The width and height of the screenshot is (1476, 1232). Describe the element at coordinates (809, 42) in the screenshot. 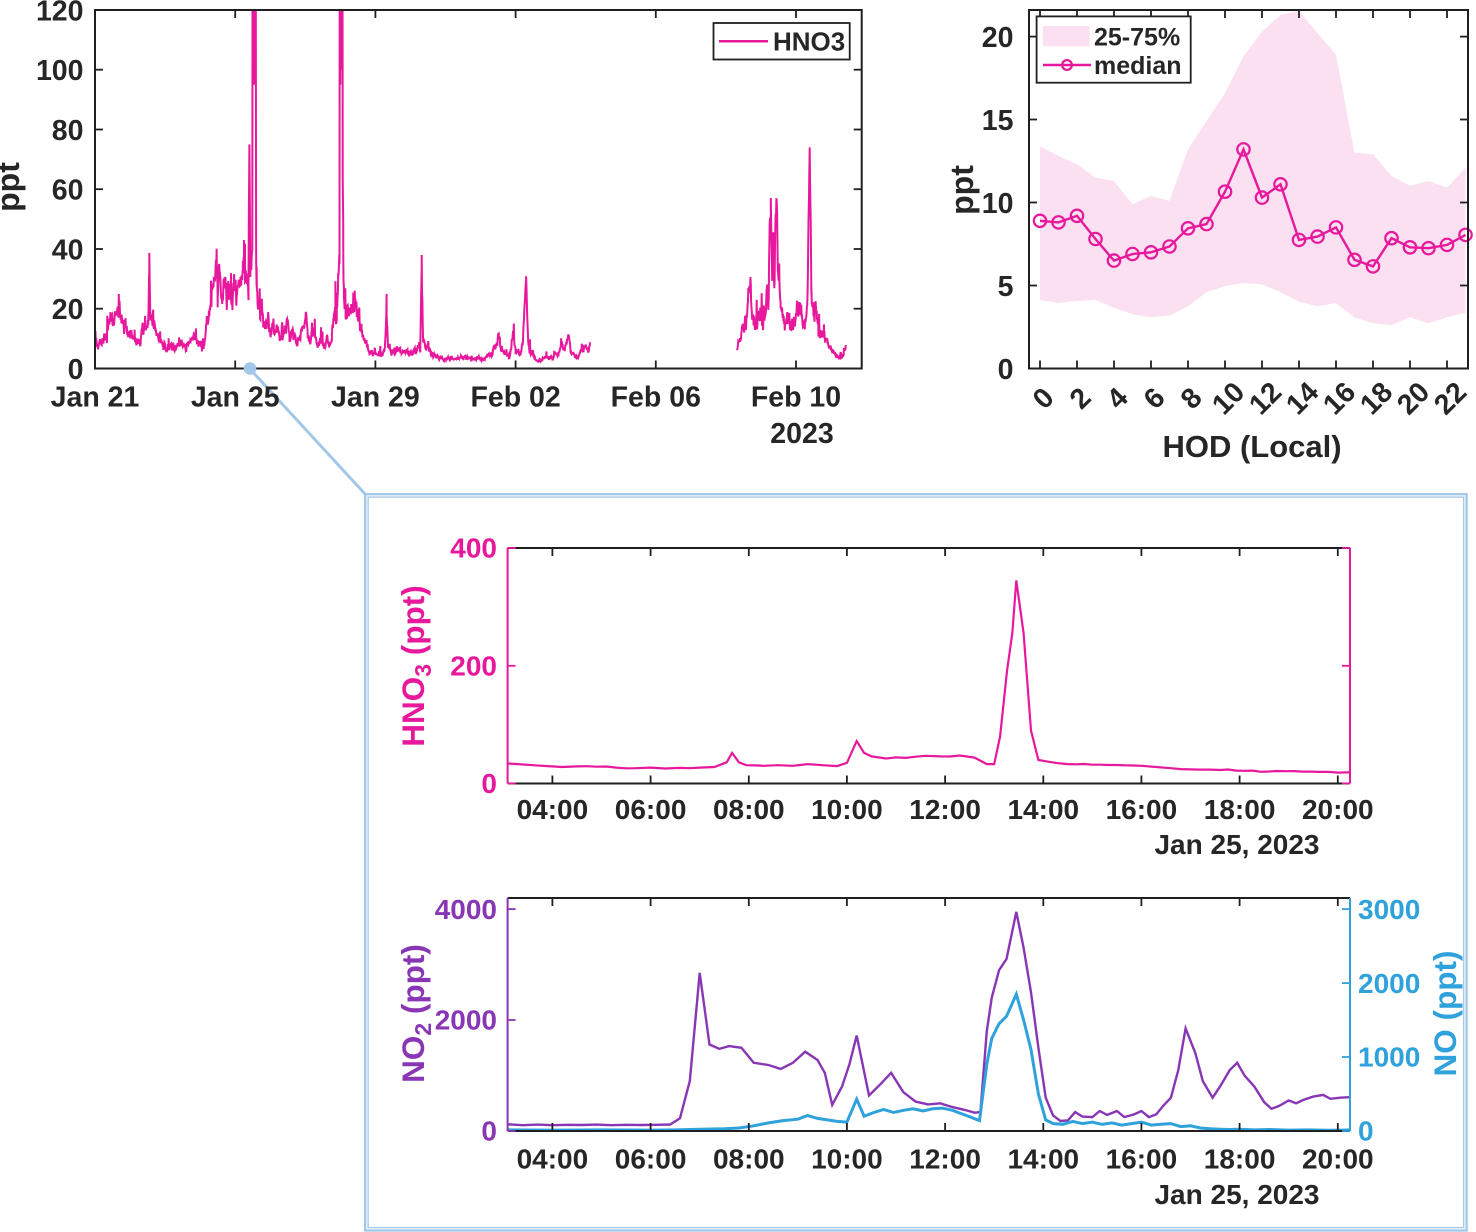

I see `svg-text: HNO3` at that location.